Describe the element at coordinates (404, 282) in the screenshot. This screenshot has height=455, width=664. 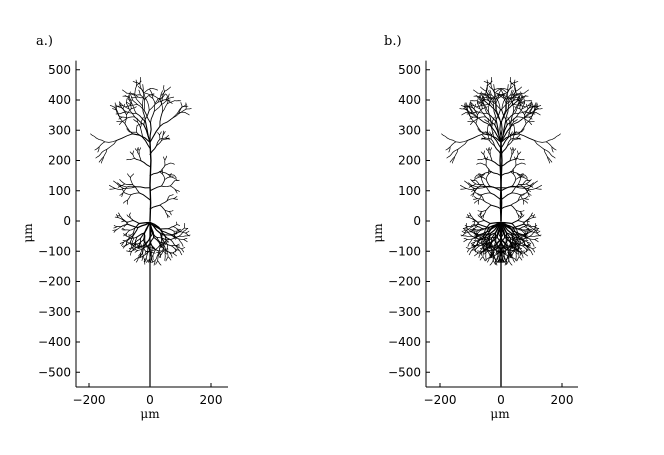
I see `y-tick-label: −200` at that location.